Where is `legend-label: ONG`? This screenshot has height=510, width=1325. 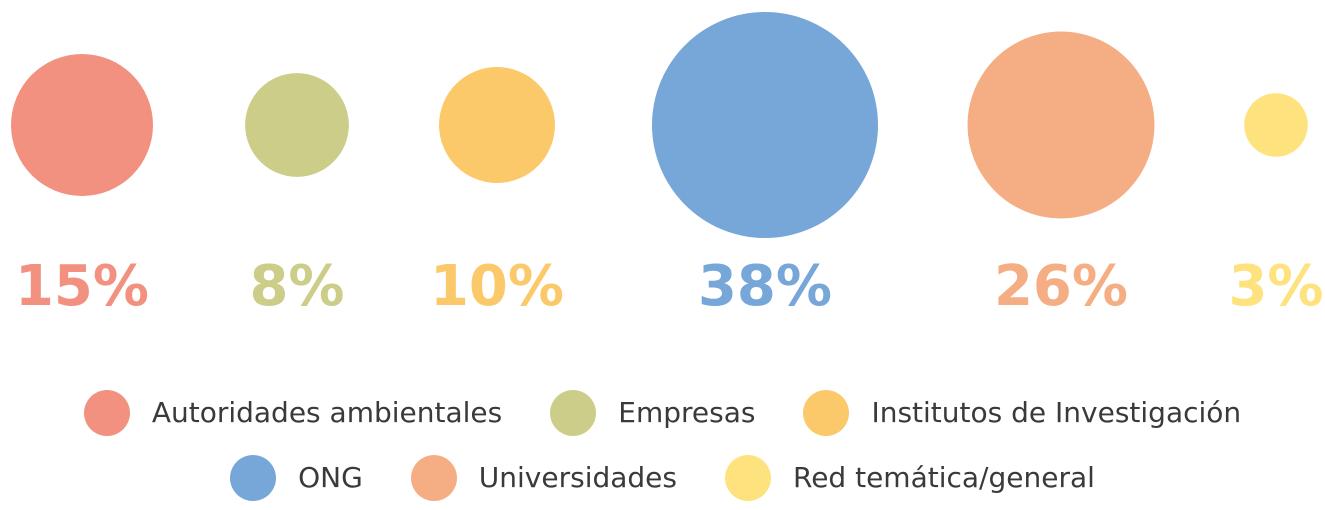 legend-label: ONG is located at coordinates (330, 477).